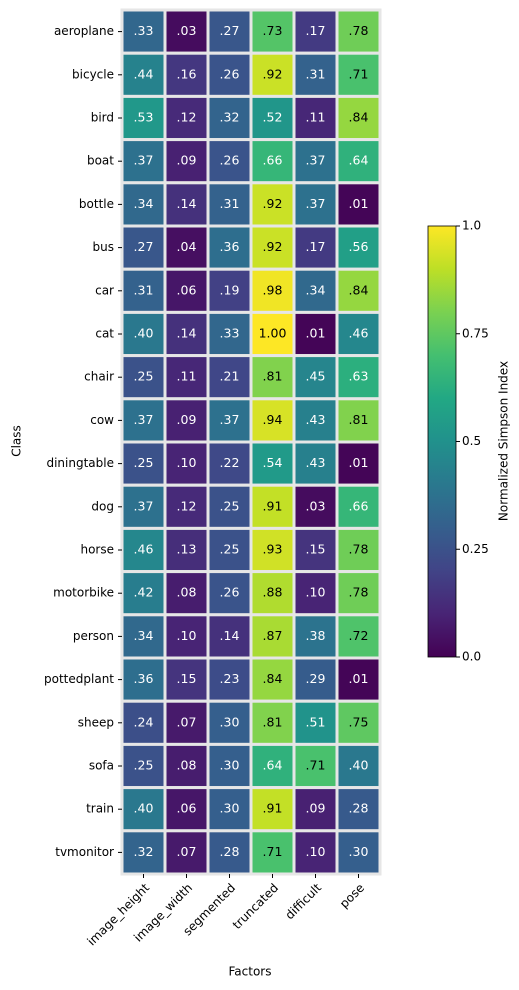 This screenshot has height=990, width=519. What do you see at coordinates (471, 657) in the screenshot?
I see `colorbar-tick-label: 0.0` at bounding box center [471, 657].